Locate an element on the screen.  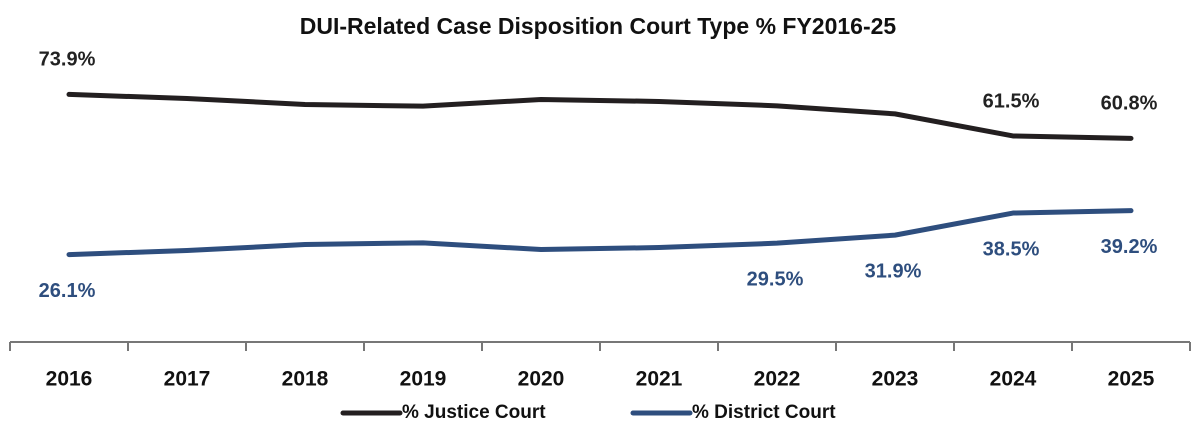
x-tick-label: 2022 is located at coordinates (777, 379).